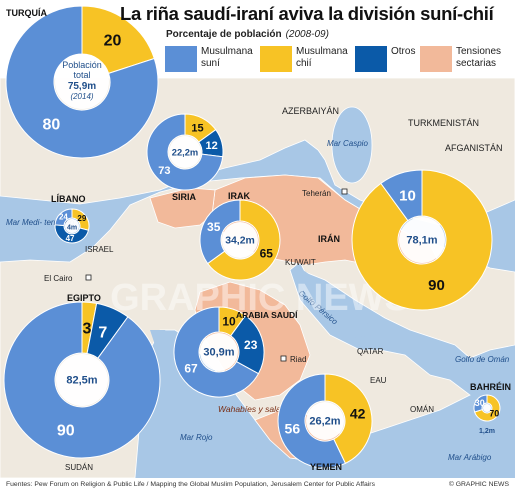  What do you see at coordinates (52, 125) in the screenshot?
I see `donut-turquia-suni-value: 80` at bounding box center [52, 125].